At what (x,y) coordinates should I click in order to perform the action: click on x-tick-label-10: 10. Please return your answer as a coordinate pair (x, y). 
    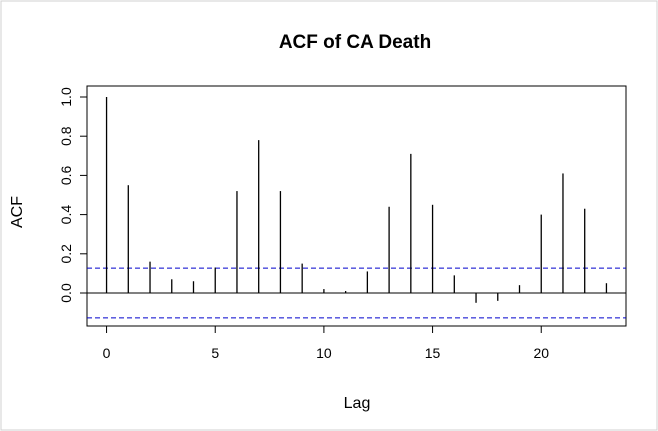
    Looking at the image, I should click on (324, 353).